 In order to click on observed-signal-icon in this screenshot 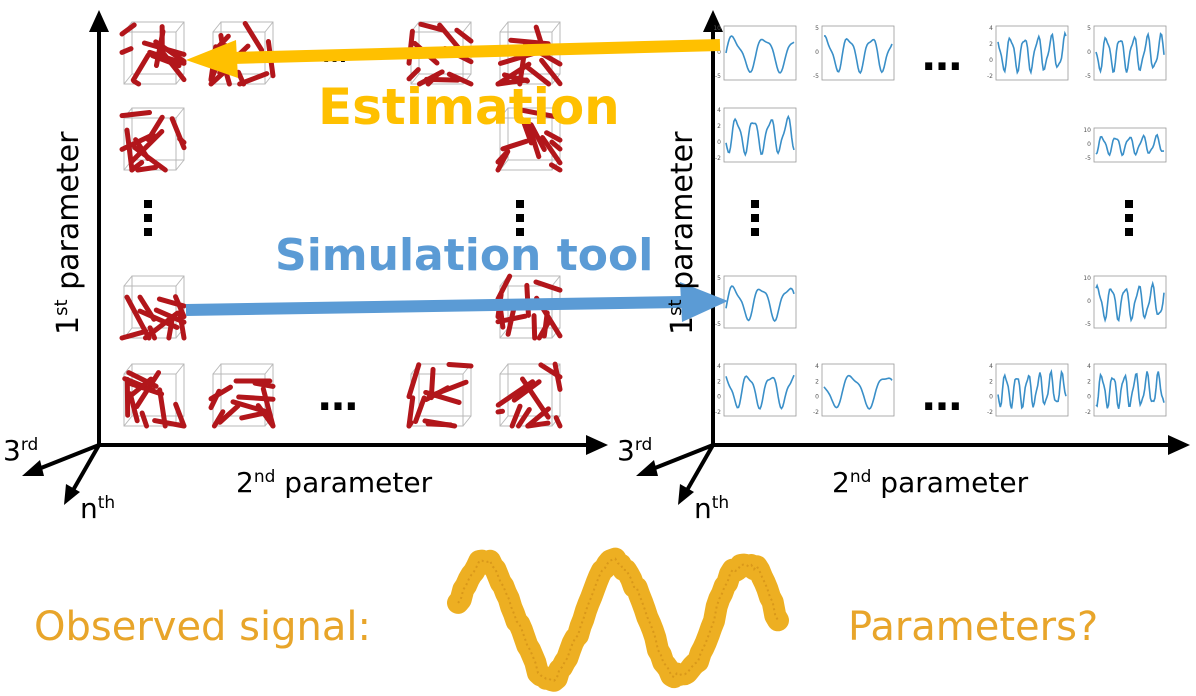, I will do `click(618, 619)`.